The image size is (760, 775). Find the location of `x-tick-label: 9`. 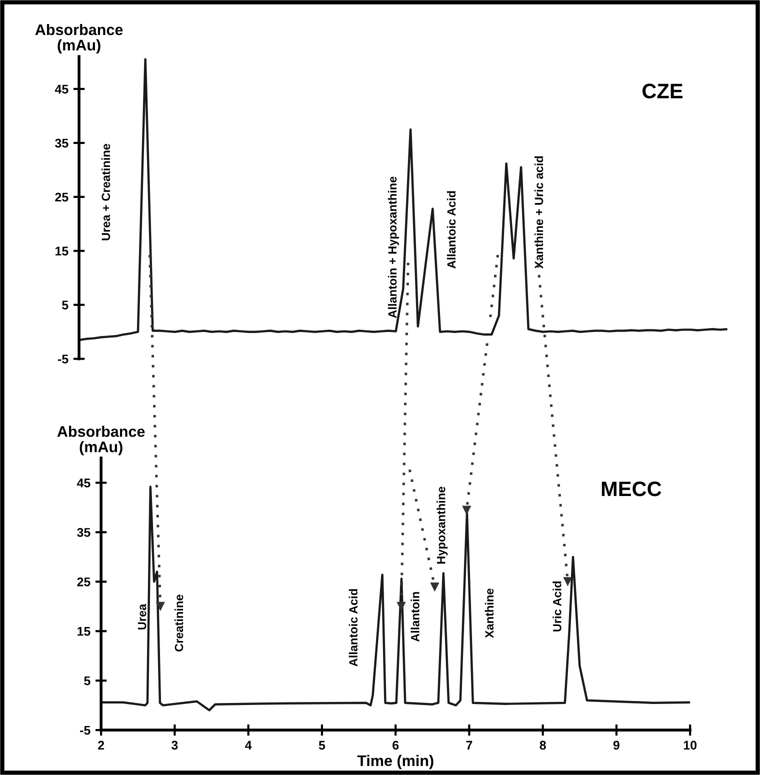

x-tick-label: 9 is located at coordinates (616, 745).